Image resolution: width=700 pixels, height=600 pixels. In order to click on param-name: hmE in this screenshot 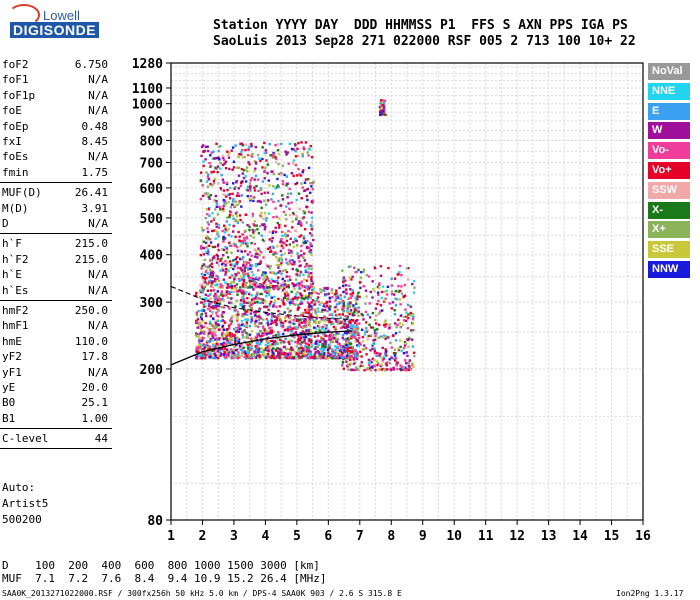, I will do `click(12, 341)`.